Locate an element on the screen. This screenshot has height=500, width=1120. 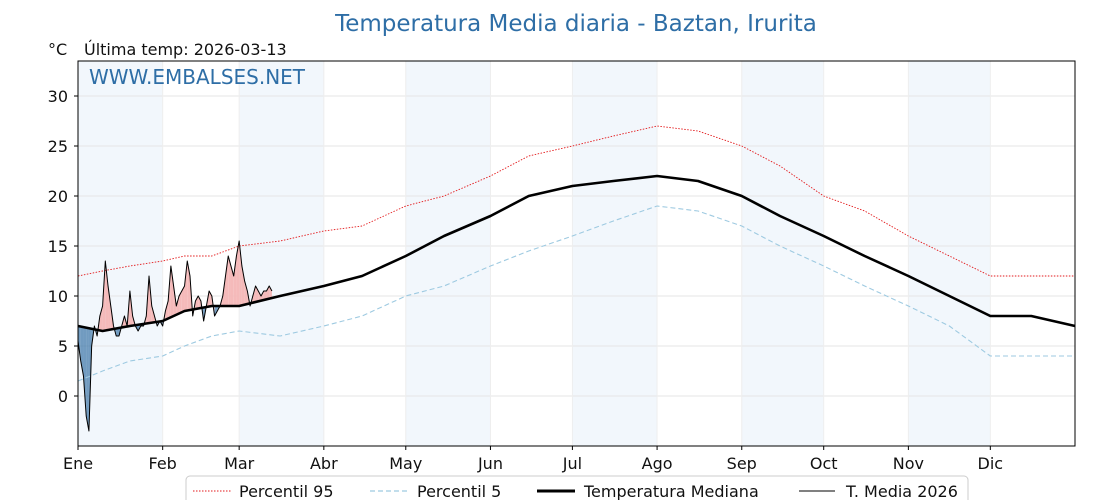
legend-box is located at coordinates (577, 487).